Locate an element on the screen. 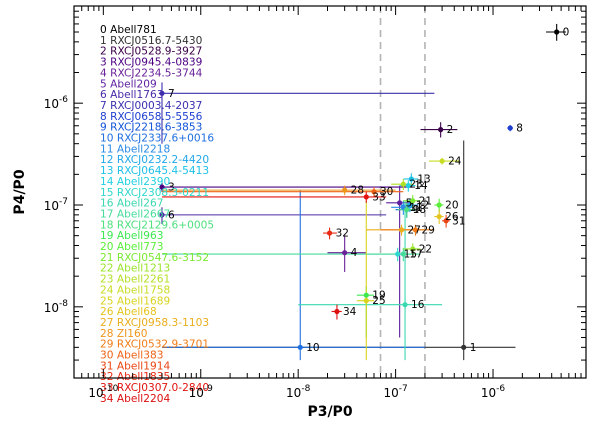  x-tick-label-2: 10⁻⁸ is located at coordinates (298, 392).